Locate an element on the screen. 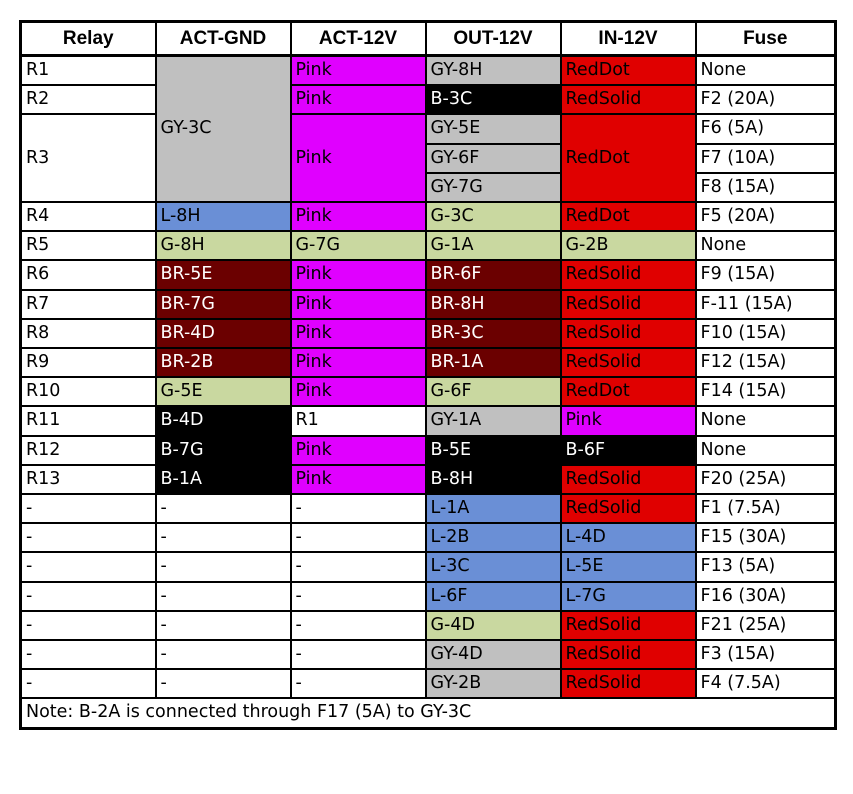 The width and height of the screenshot is (853, 794). table-row: R5 G-8H G-7G G-1A G-2B None is located at coordinates (428, 246).